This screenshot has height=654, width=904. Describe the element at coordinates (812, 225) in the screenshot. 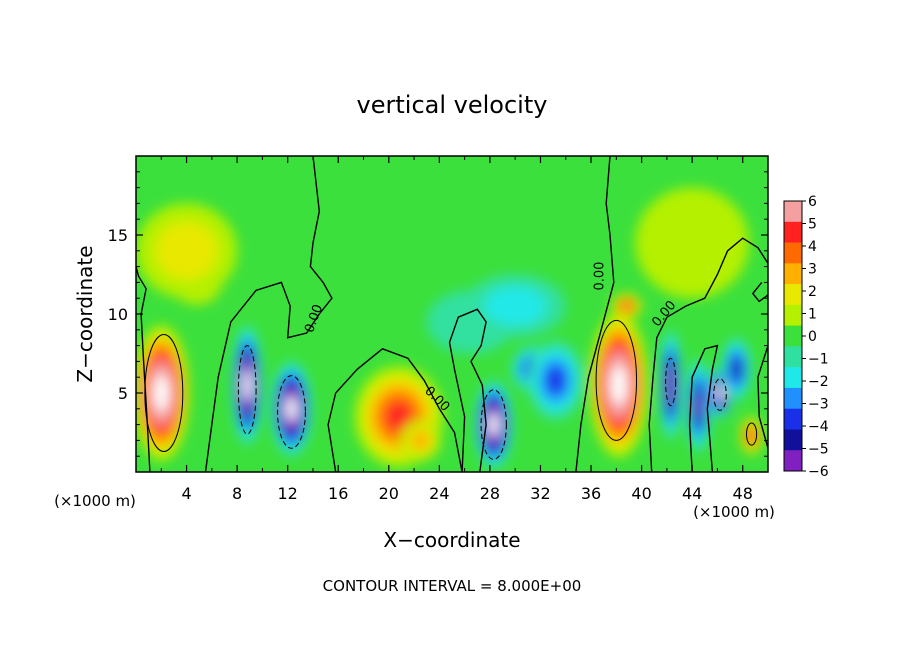

I see `colorbar-tick-label: 5` at that location.